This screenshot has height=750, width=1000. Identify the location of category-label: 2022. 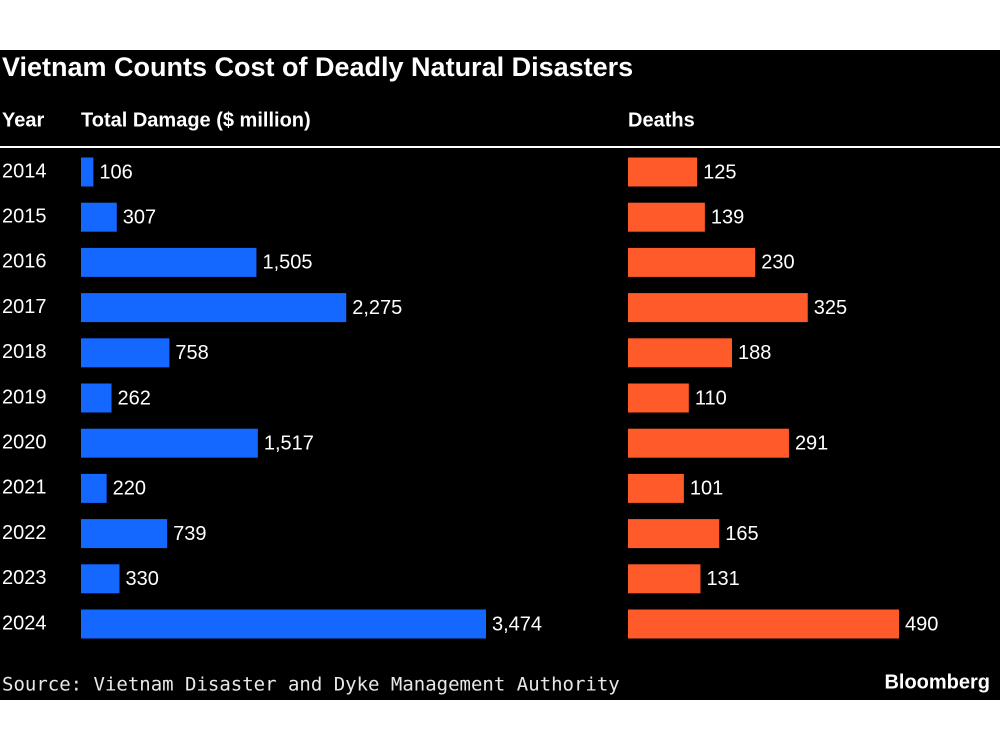
(24, 533).